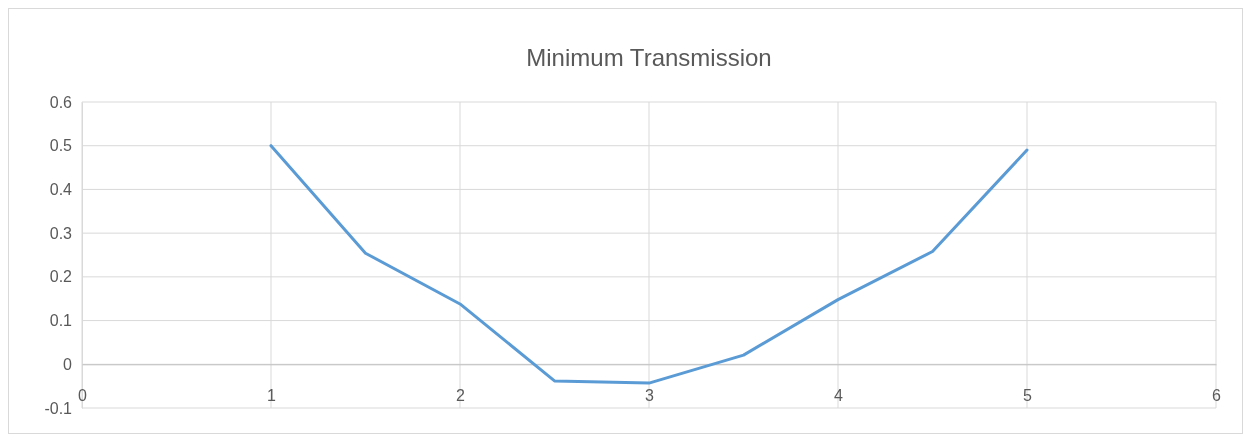 The width and height of the screenshot is (1251, 442). What do you see at coordinates (61, 321) in the screenshot?
I see `y-tick-label: 0.1` at bounding box center [61, 321].